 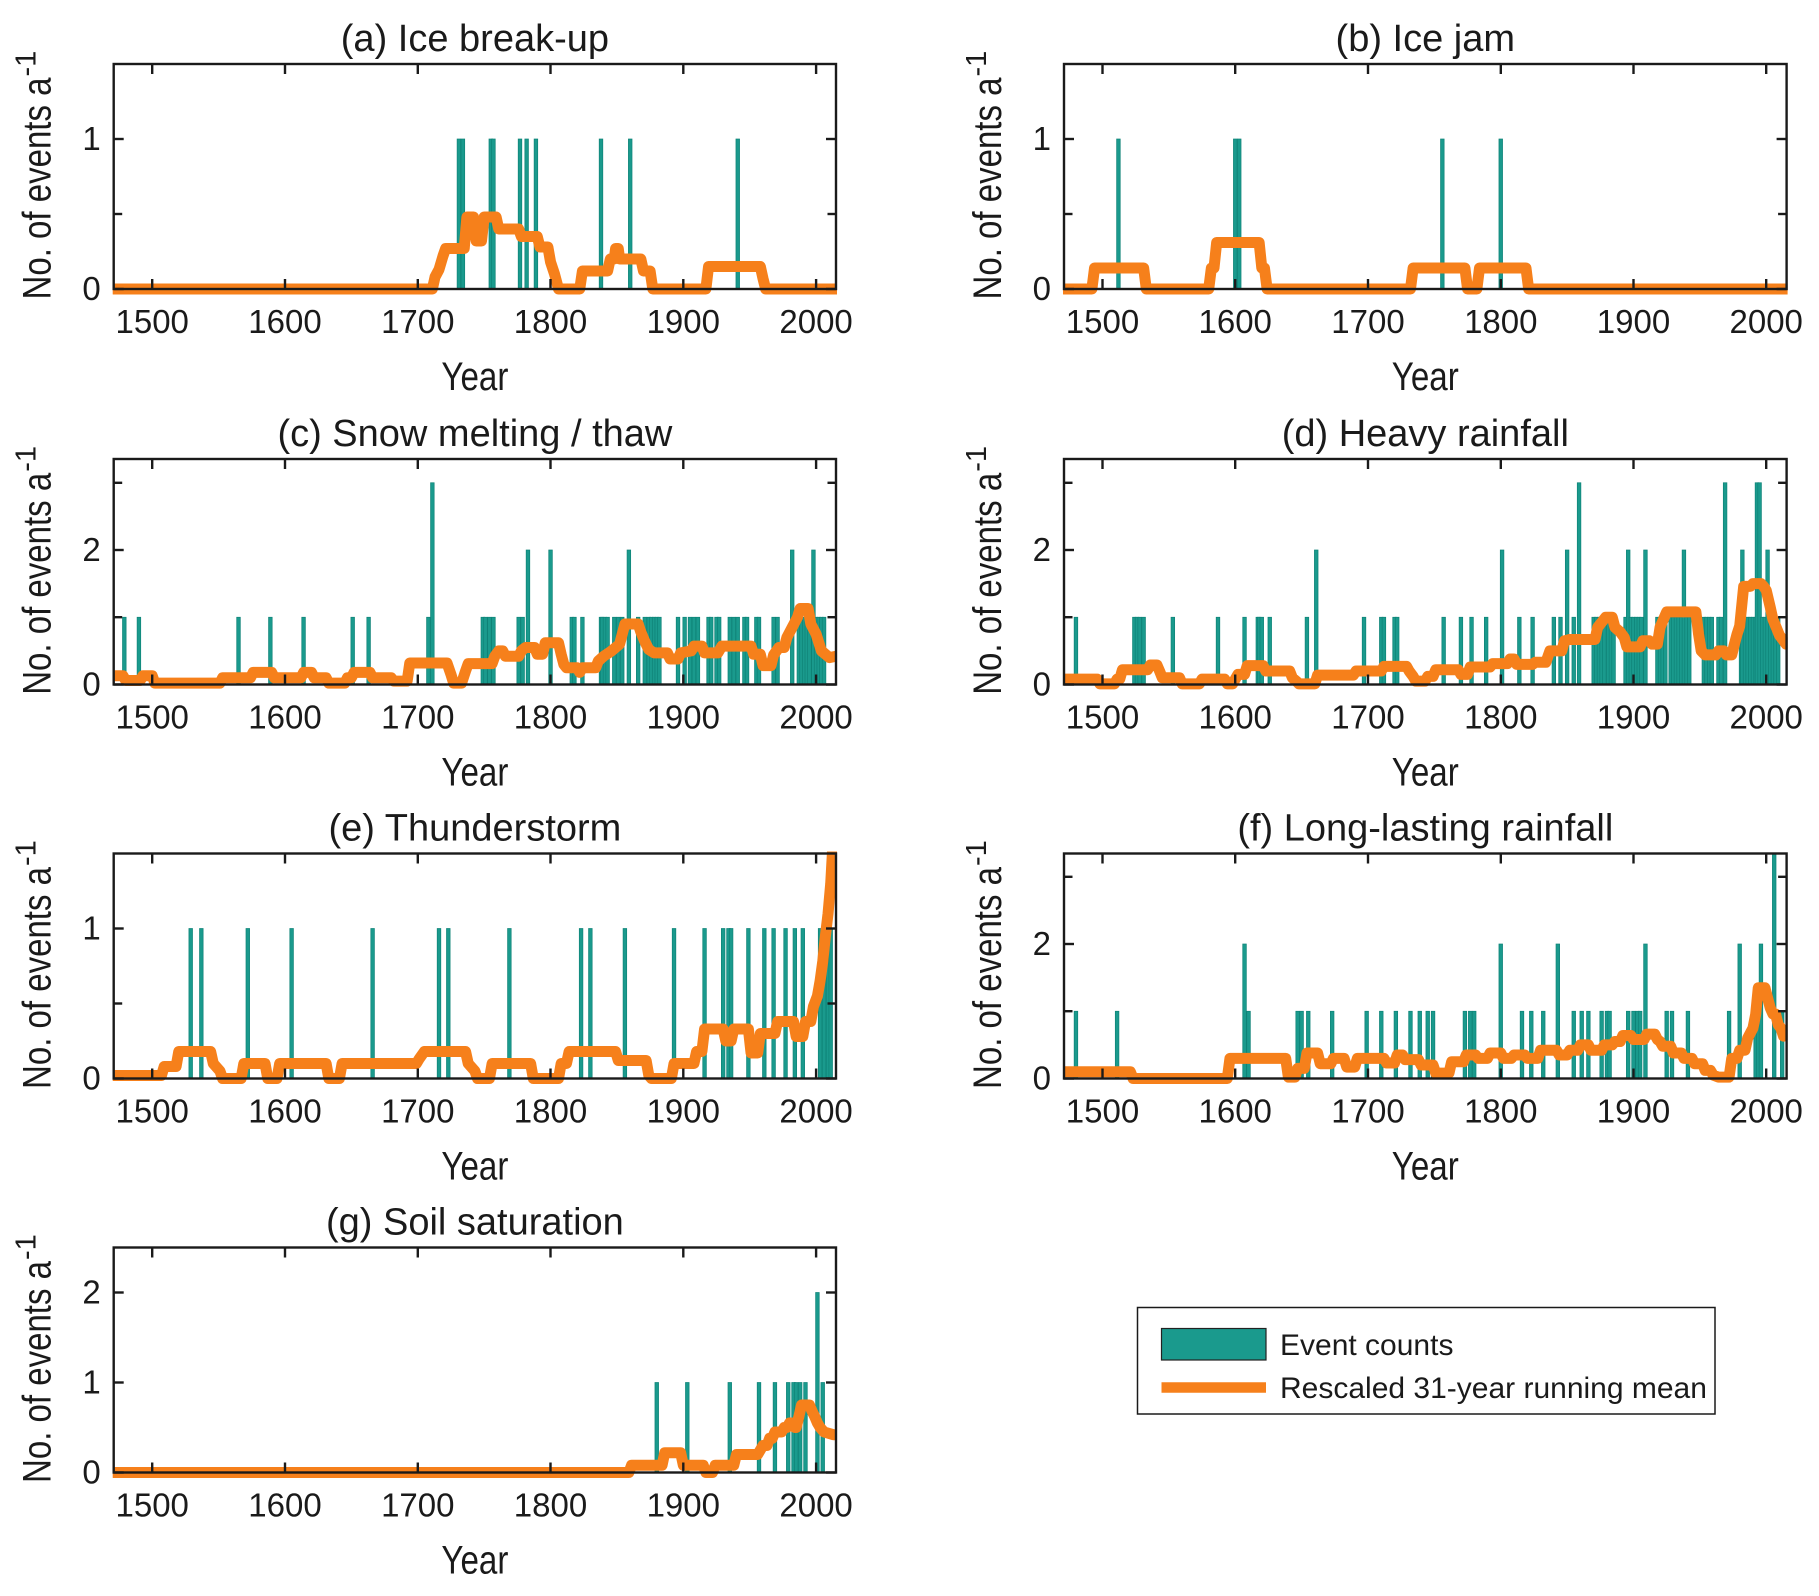 What do you see at coordinates (474, 434) in the screenshot?
I see `svg-text: (c) Snow melting / thaw` at bounding box center [474, 434].